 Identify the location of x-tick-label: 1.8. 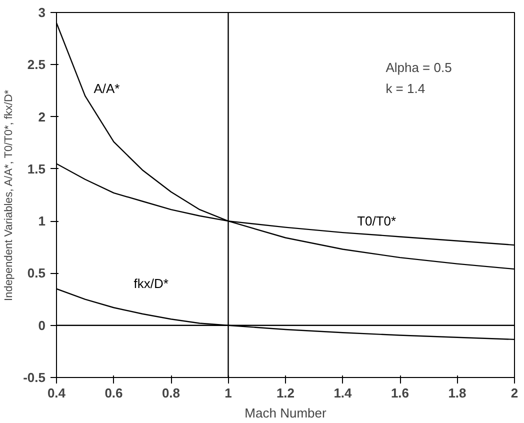
(457, 393).